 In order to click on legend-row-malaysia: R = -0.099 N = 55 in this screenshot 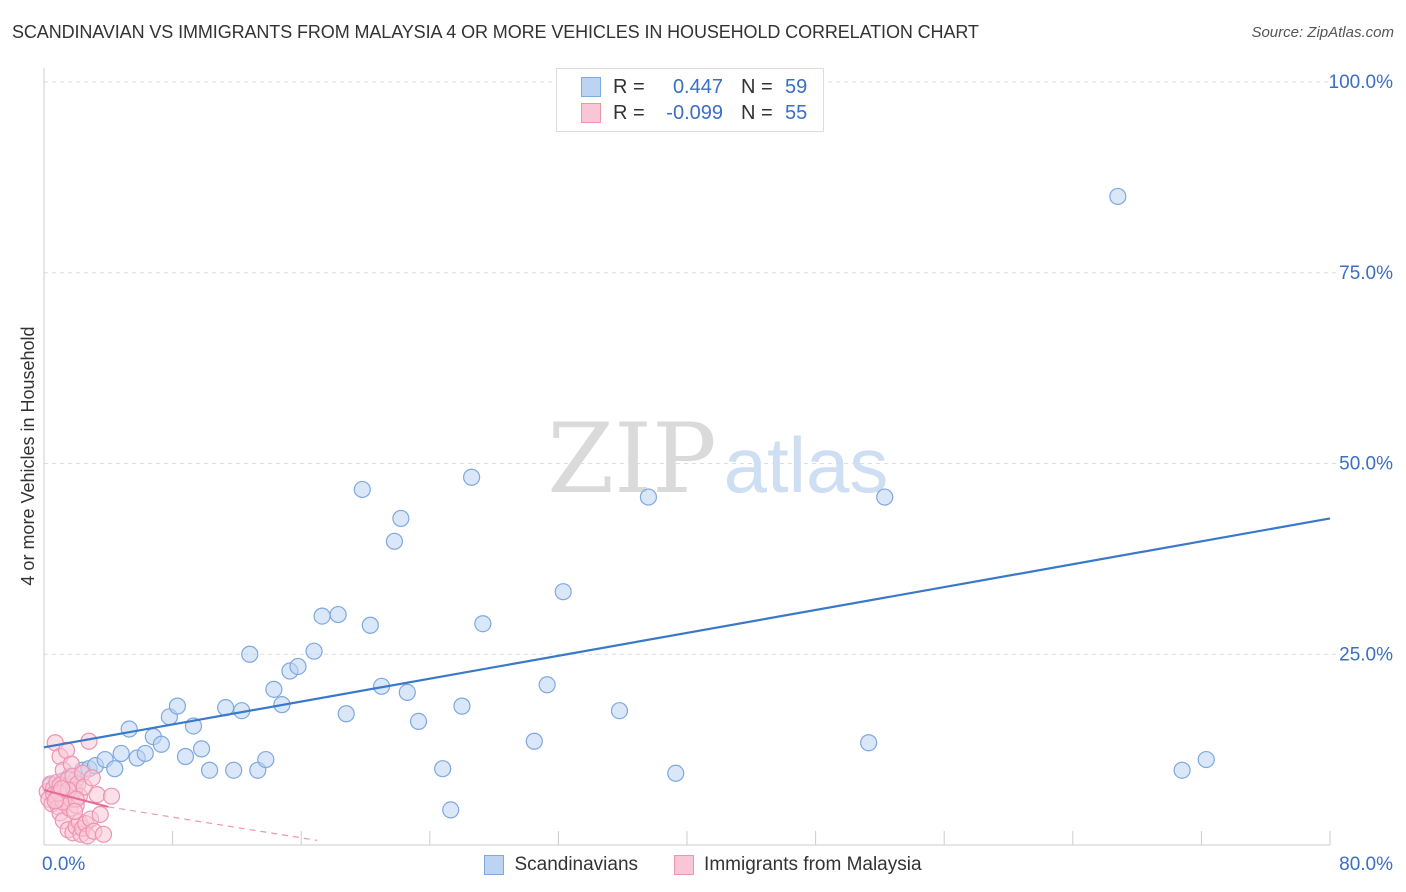, I will do `click(694, 113)`.